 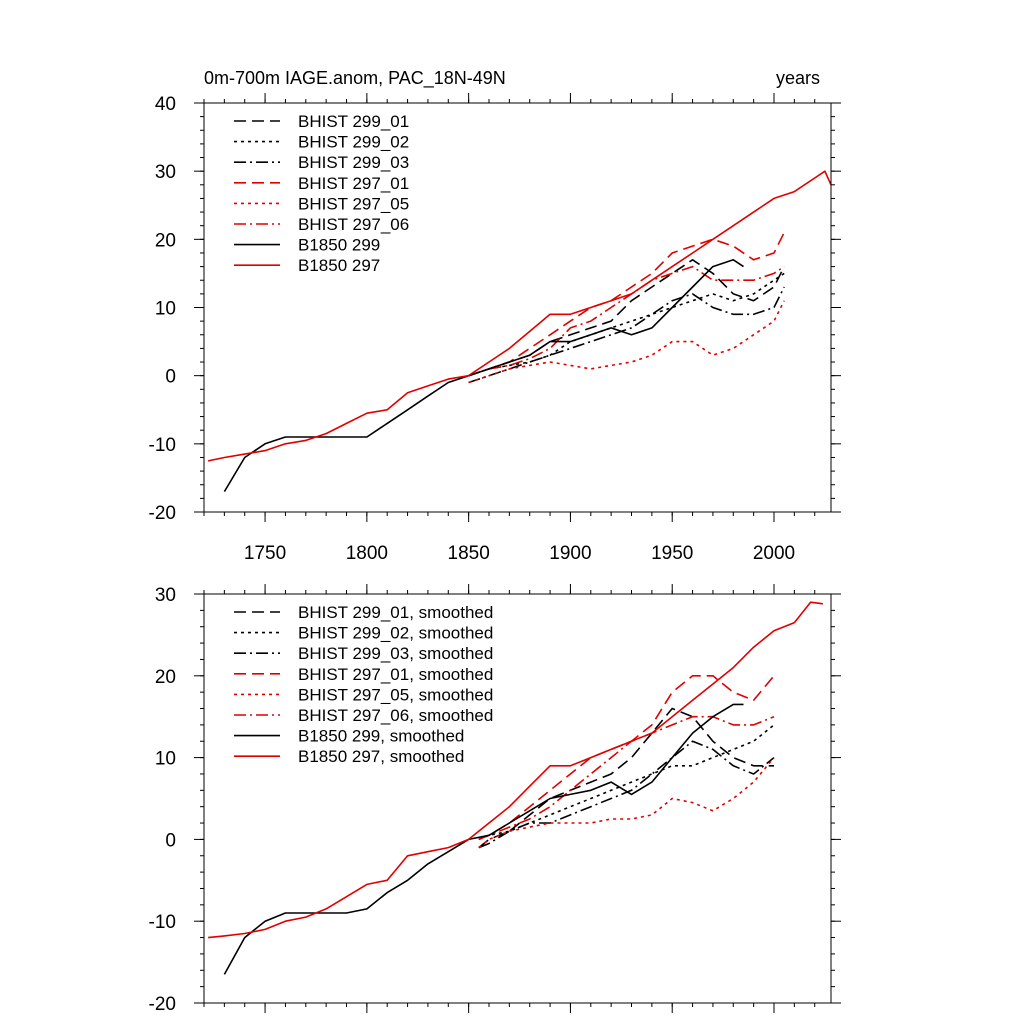 I want to click on legend-label-6: BHIST 297_06, so click(x=353, y=224).